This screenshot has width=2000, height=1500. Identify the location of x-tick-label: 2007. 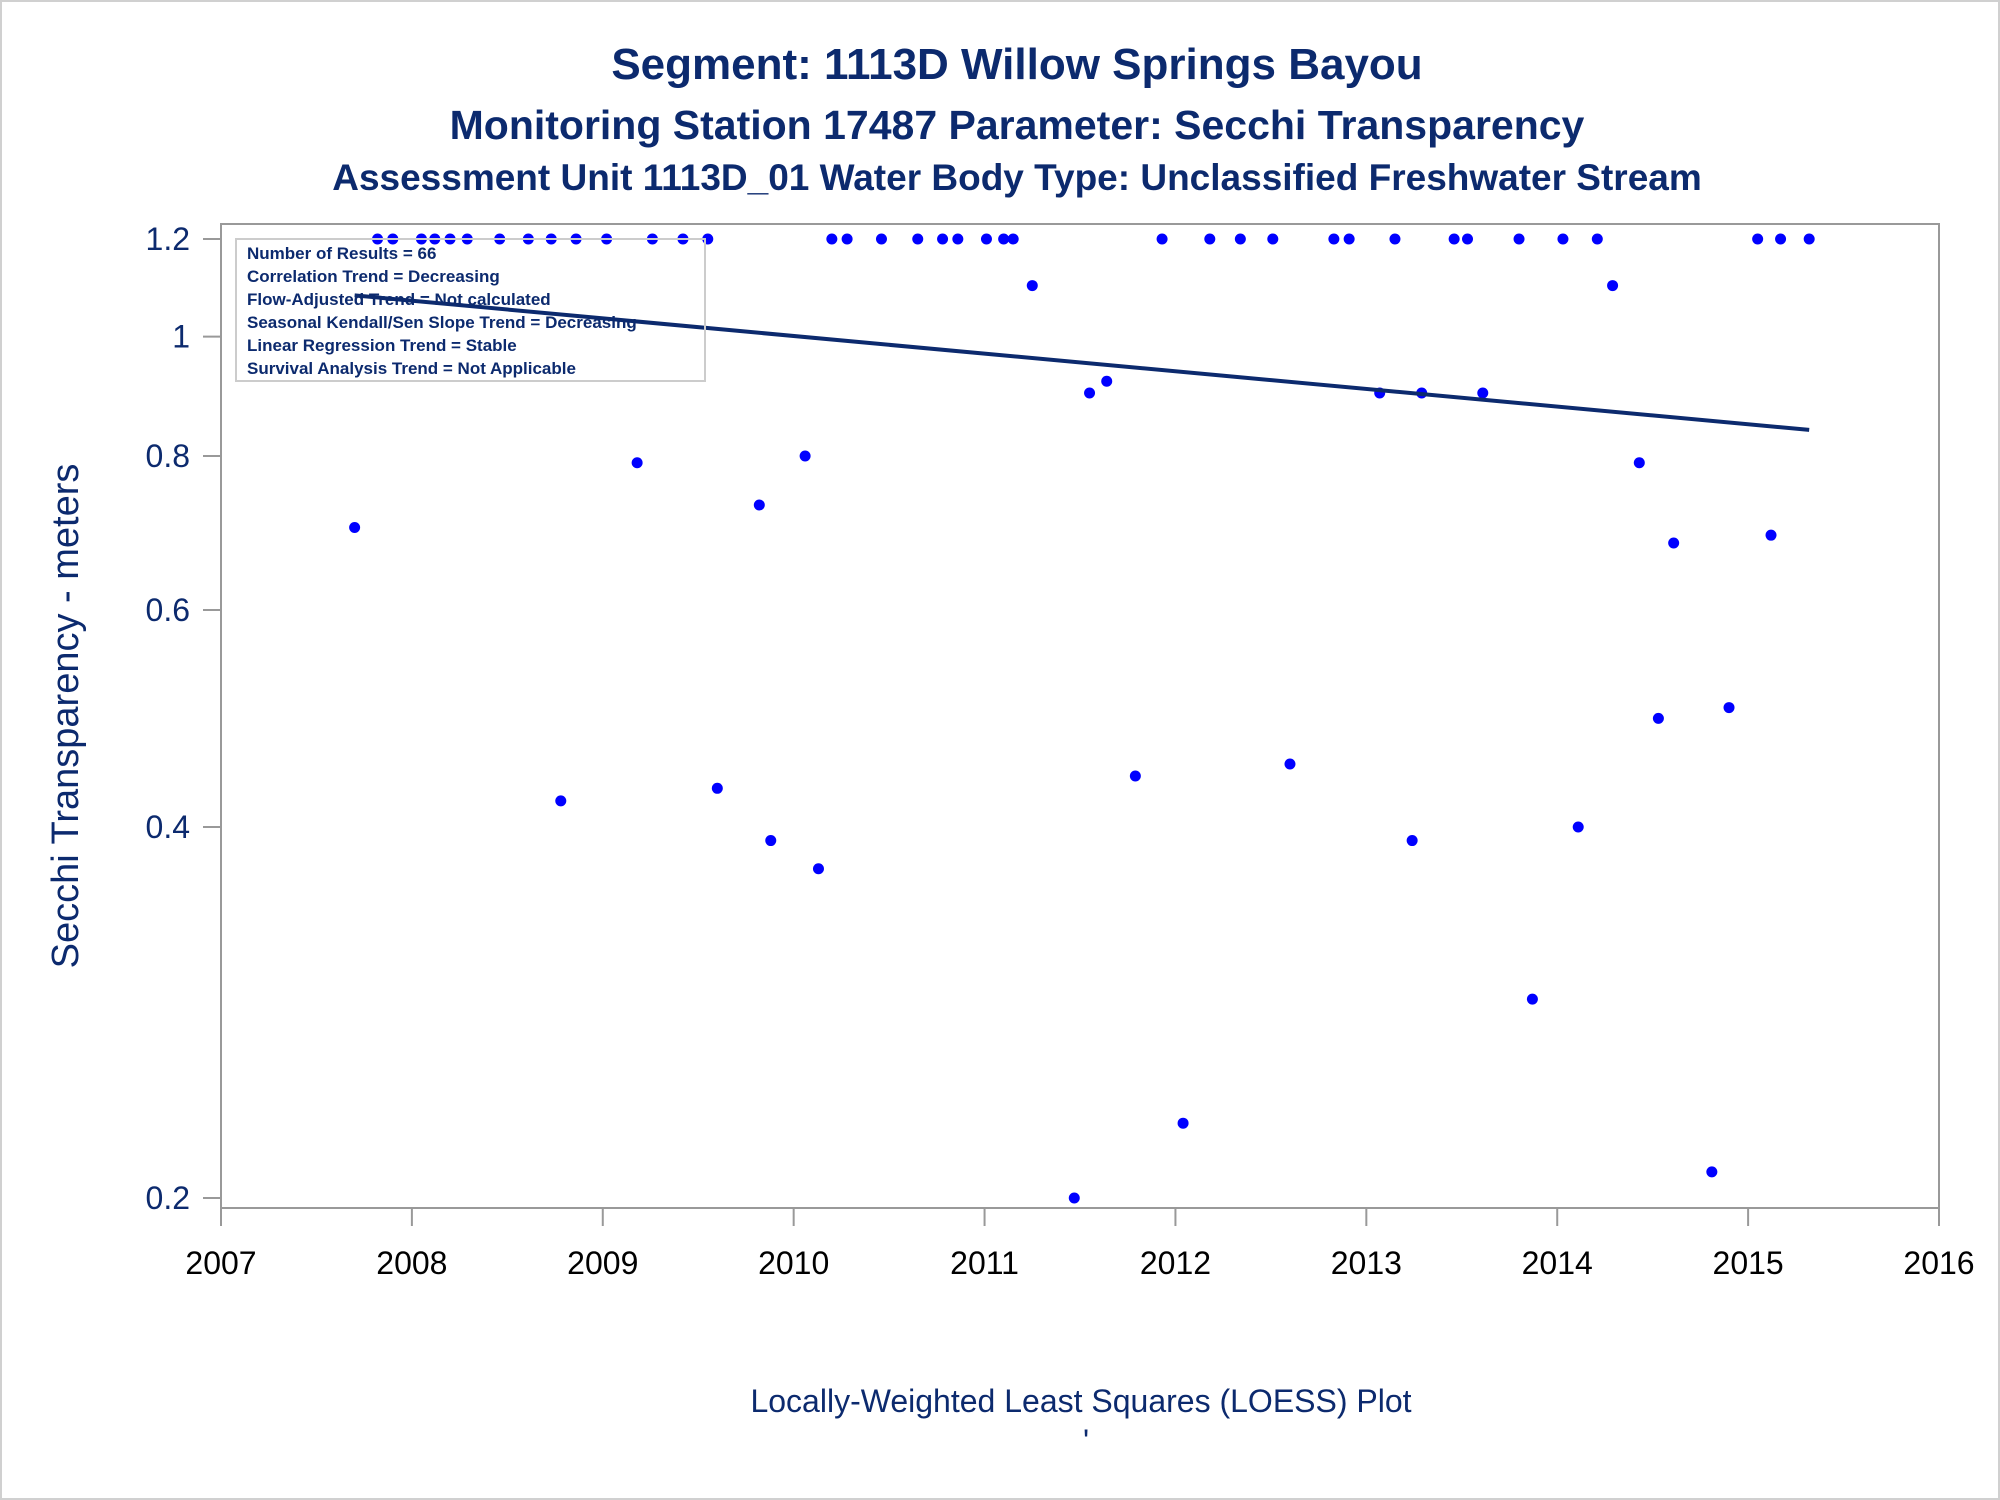
(220, 1263).